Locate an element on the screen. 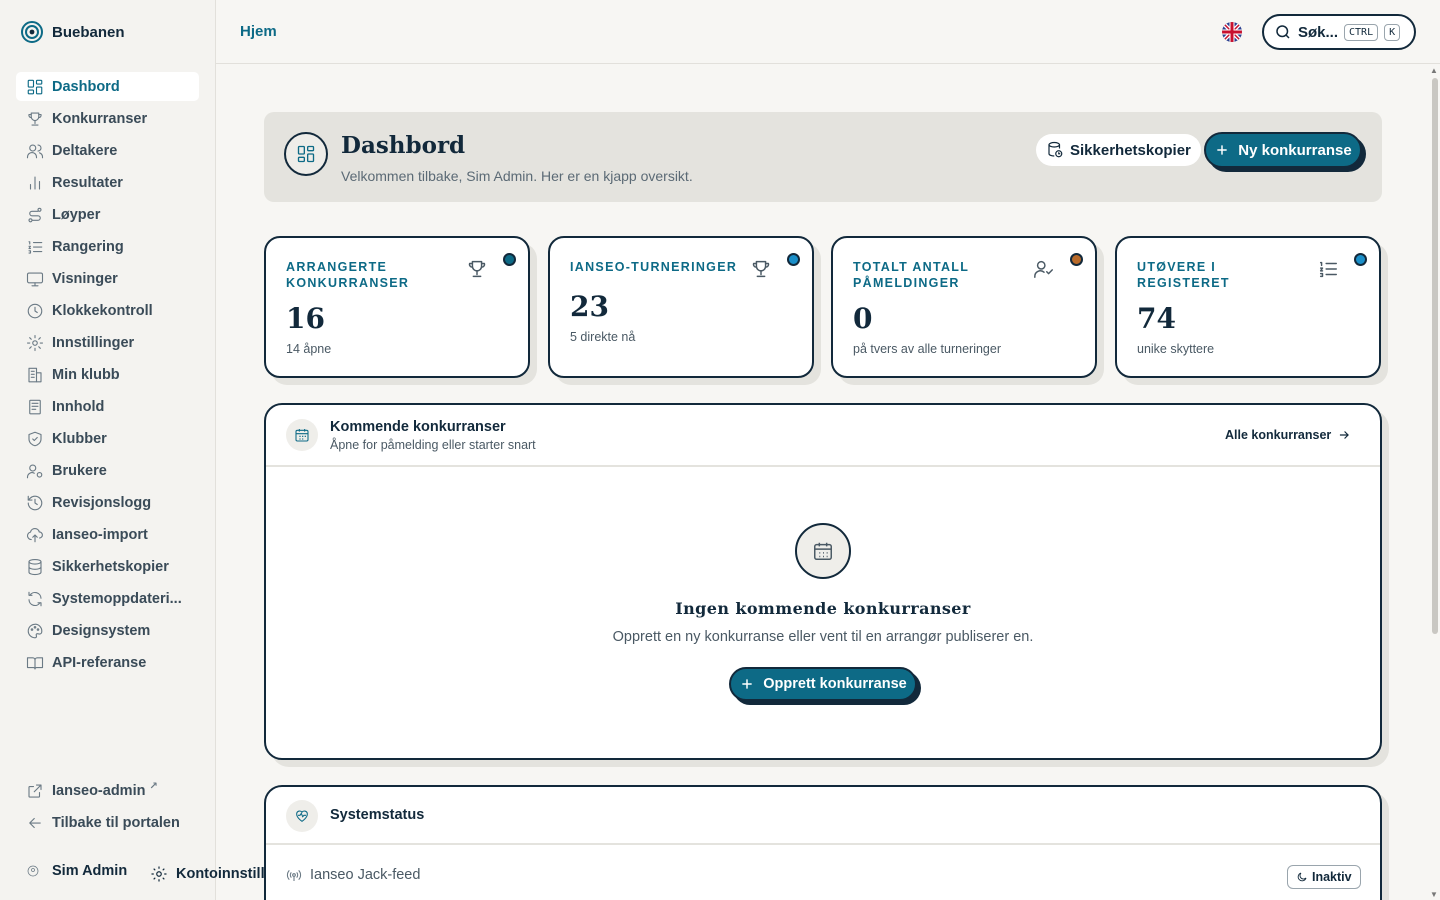 The image size is (1440, 900). sidebar-item-settings: Innstillinger is located at coordinates (107, 342).